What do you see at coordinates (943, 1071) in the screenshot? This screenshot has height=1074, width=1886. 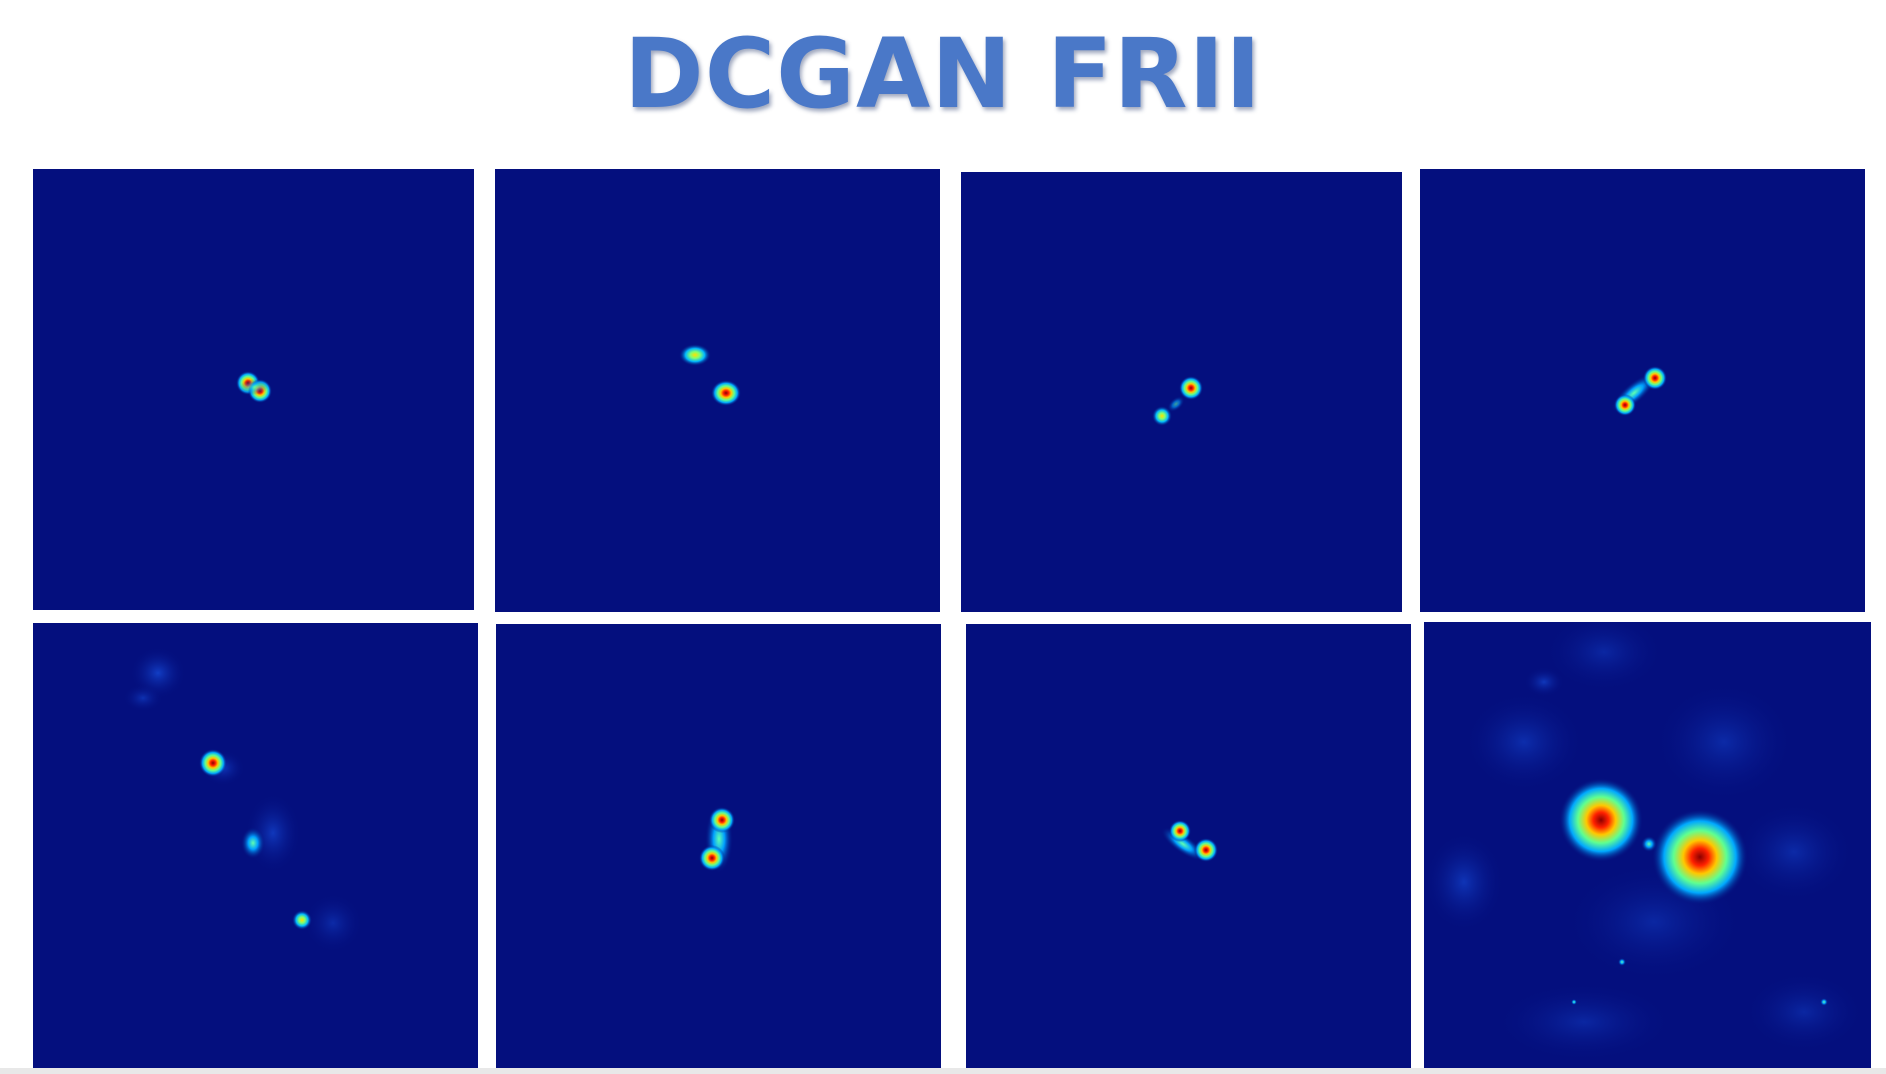 I see `bottom-edge` at bounding box center [943, 1071].